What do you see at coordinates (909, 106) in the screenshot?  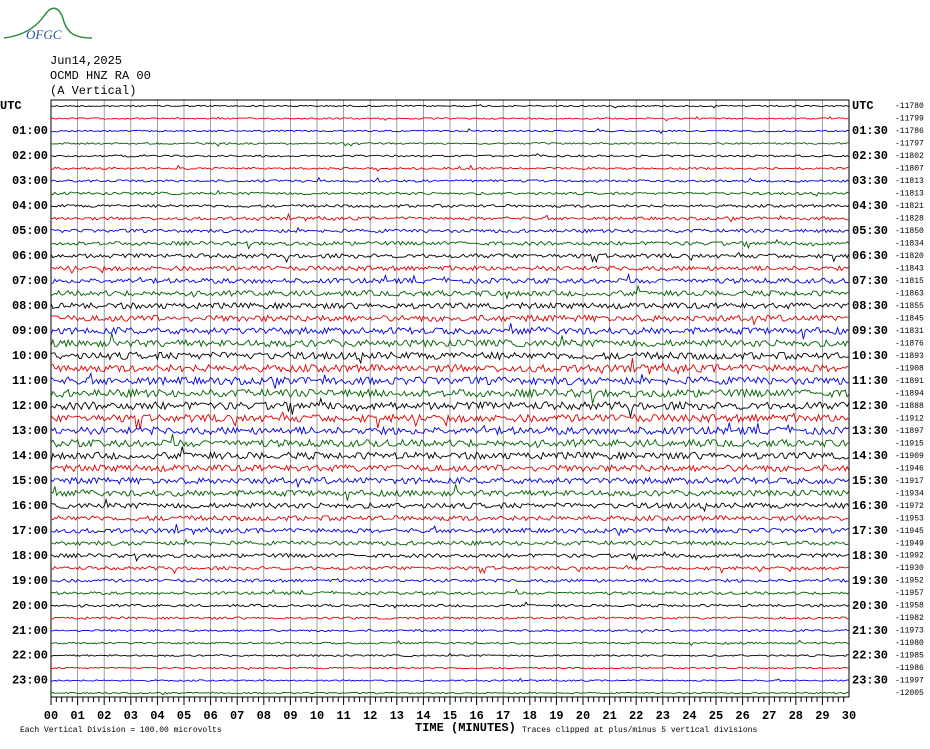 I see `trace-value: -11780` at bounding box center [909, 106].